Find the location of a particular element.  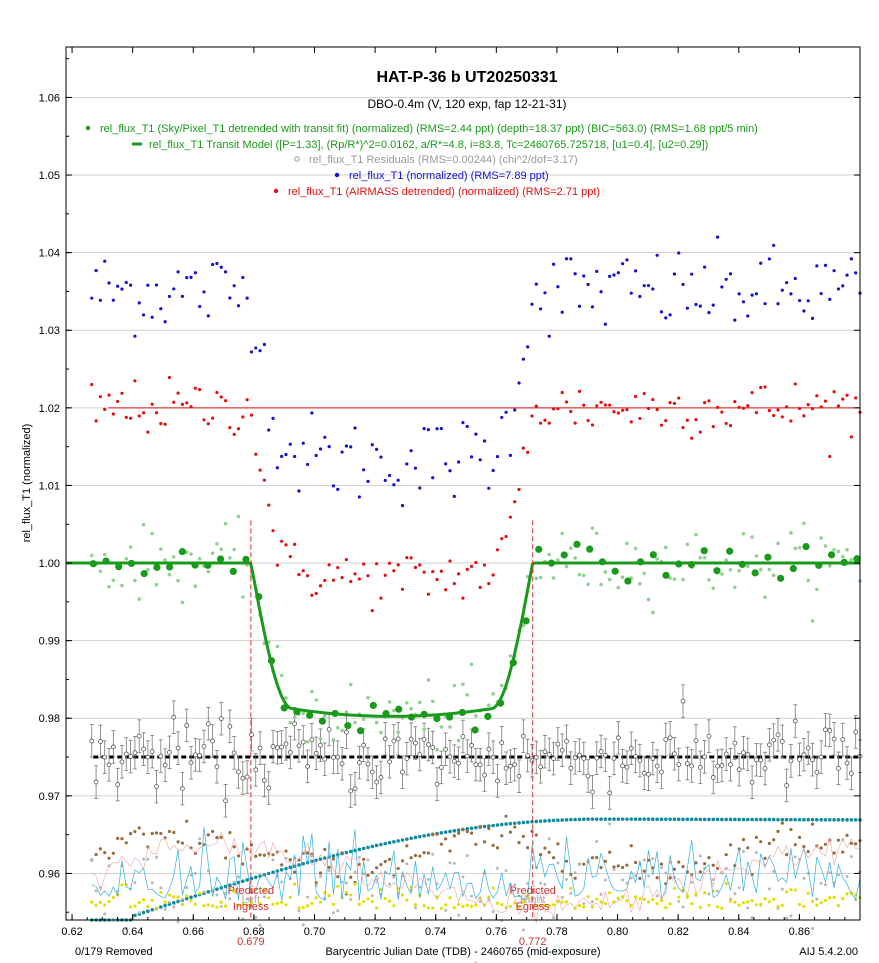

y-tick-label: 1.02 is located at coordinates (49, 409).